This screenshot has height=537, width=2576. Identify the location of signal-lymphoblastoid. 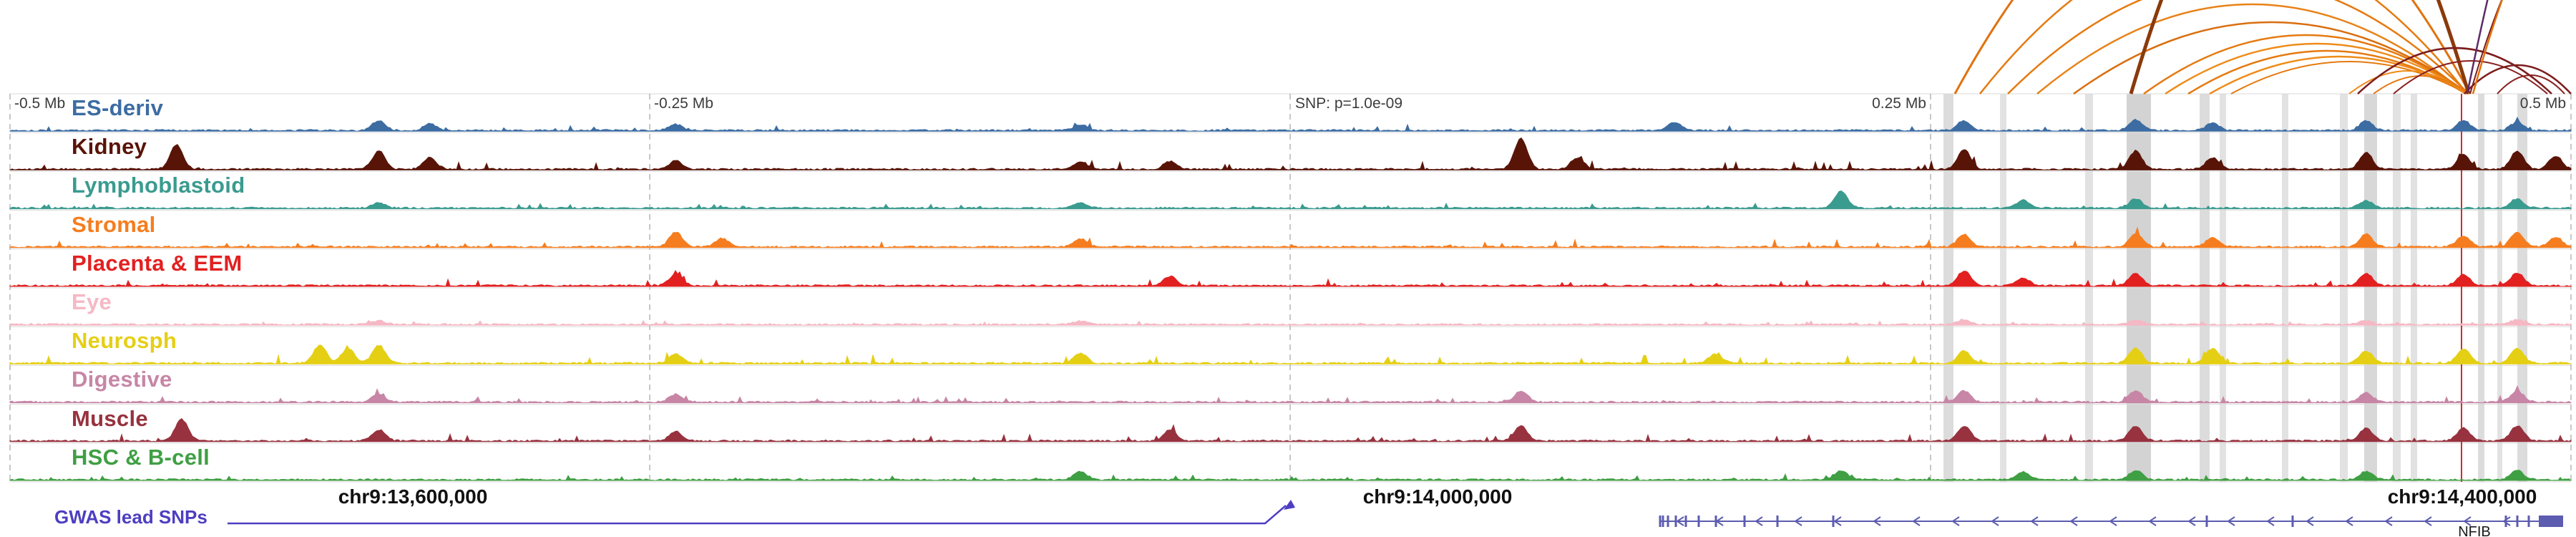
(1290, 200).